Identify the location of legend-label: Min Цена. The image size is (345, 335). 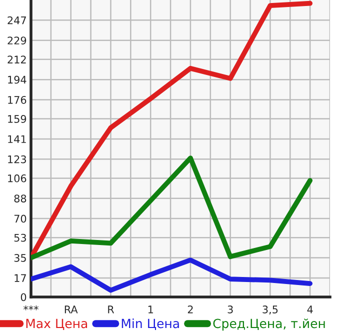
(150, 324).